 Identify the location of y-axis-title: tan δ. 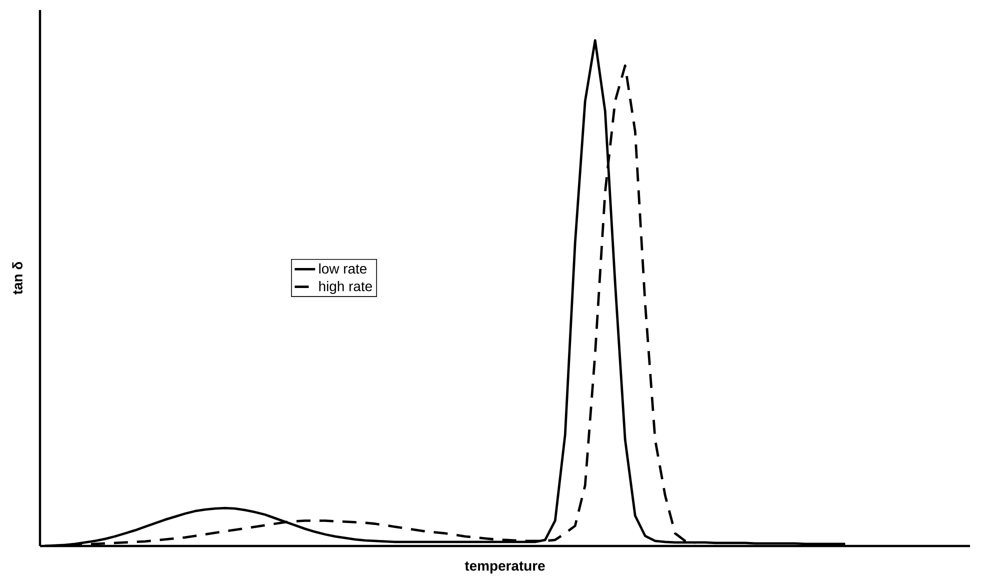
(17, 278).